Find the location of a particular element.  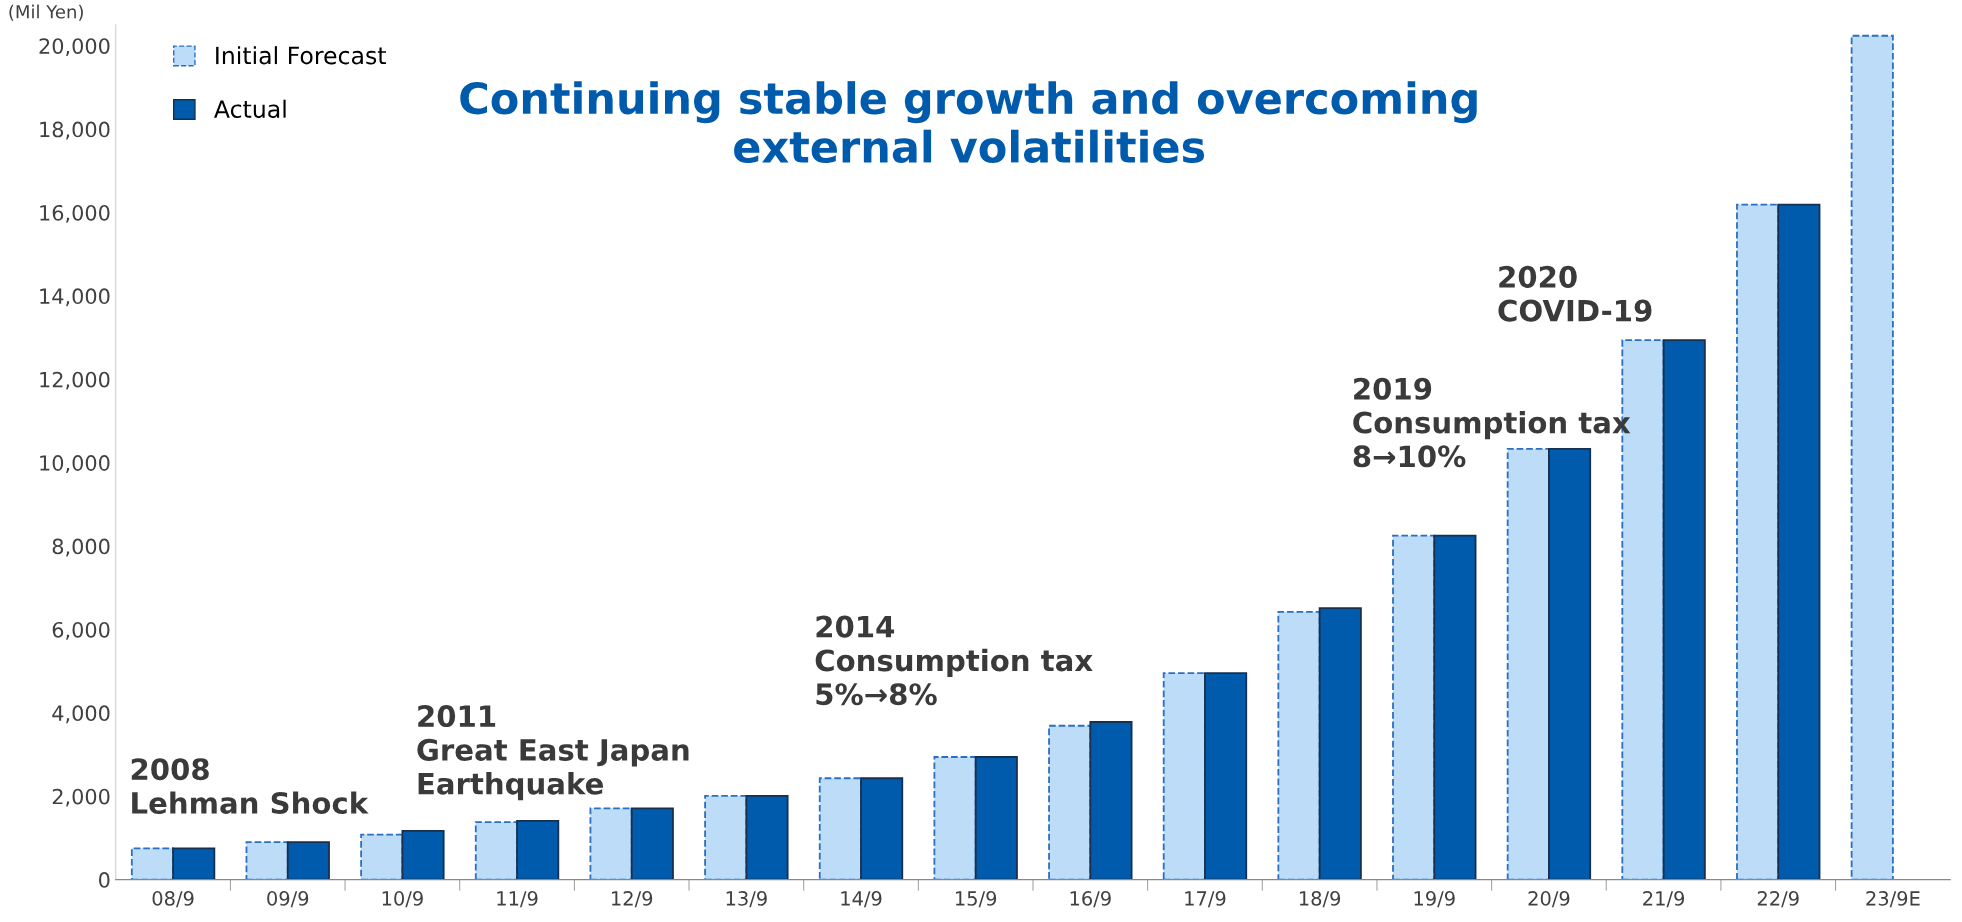

annotation: 2014 Consumption tax 5%→8% is located at coordinates (954, 660).